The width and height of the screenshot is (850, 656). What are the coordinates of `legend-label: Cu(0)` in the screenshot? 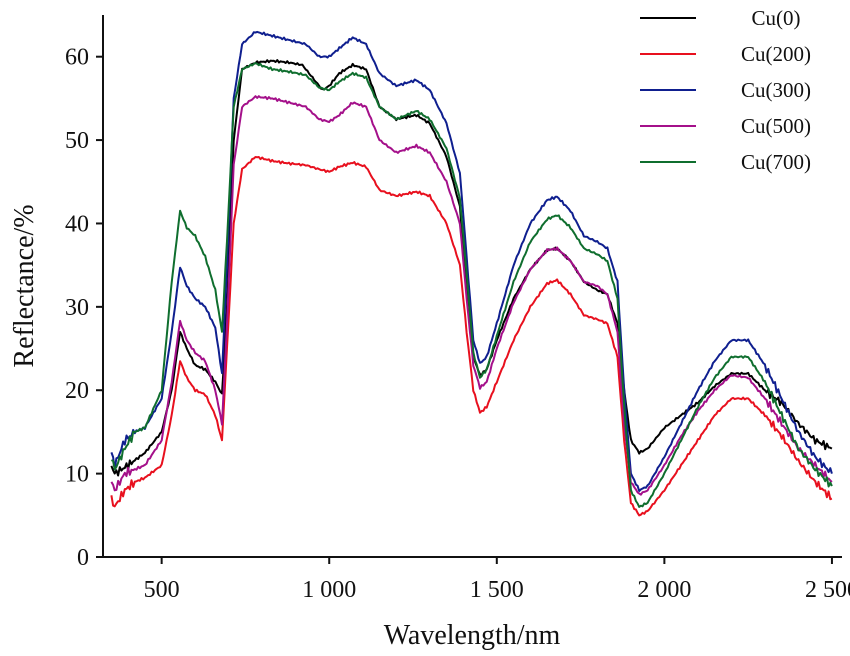 It's located at (776, 18).